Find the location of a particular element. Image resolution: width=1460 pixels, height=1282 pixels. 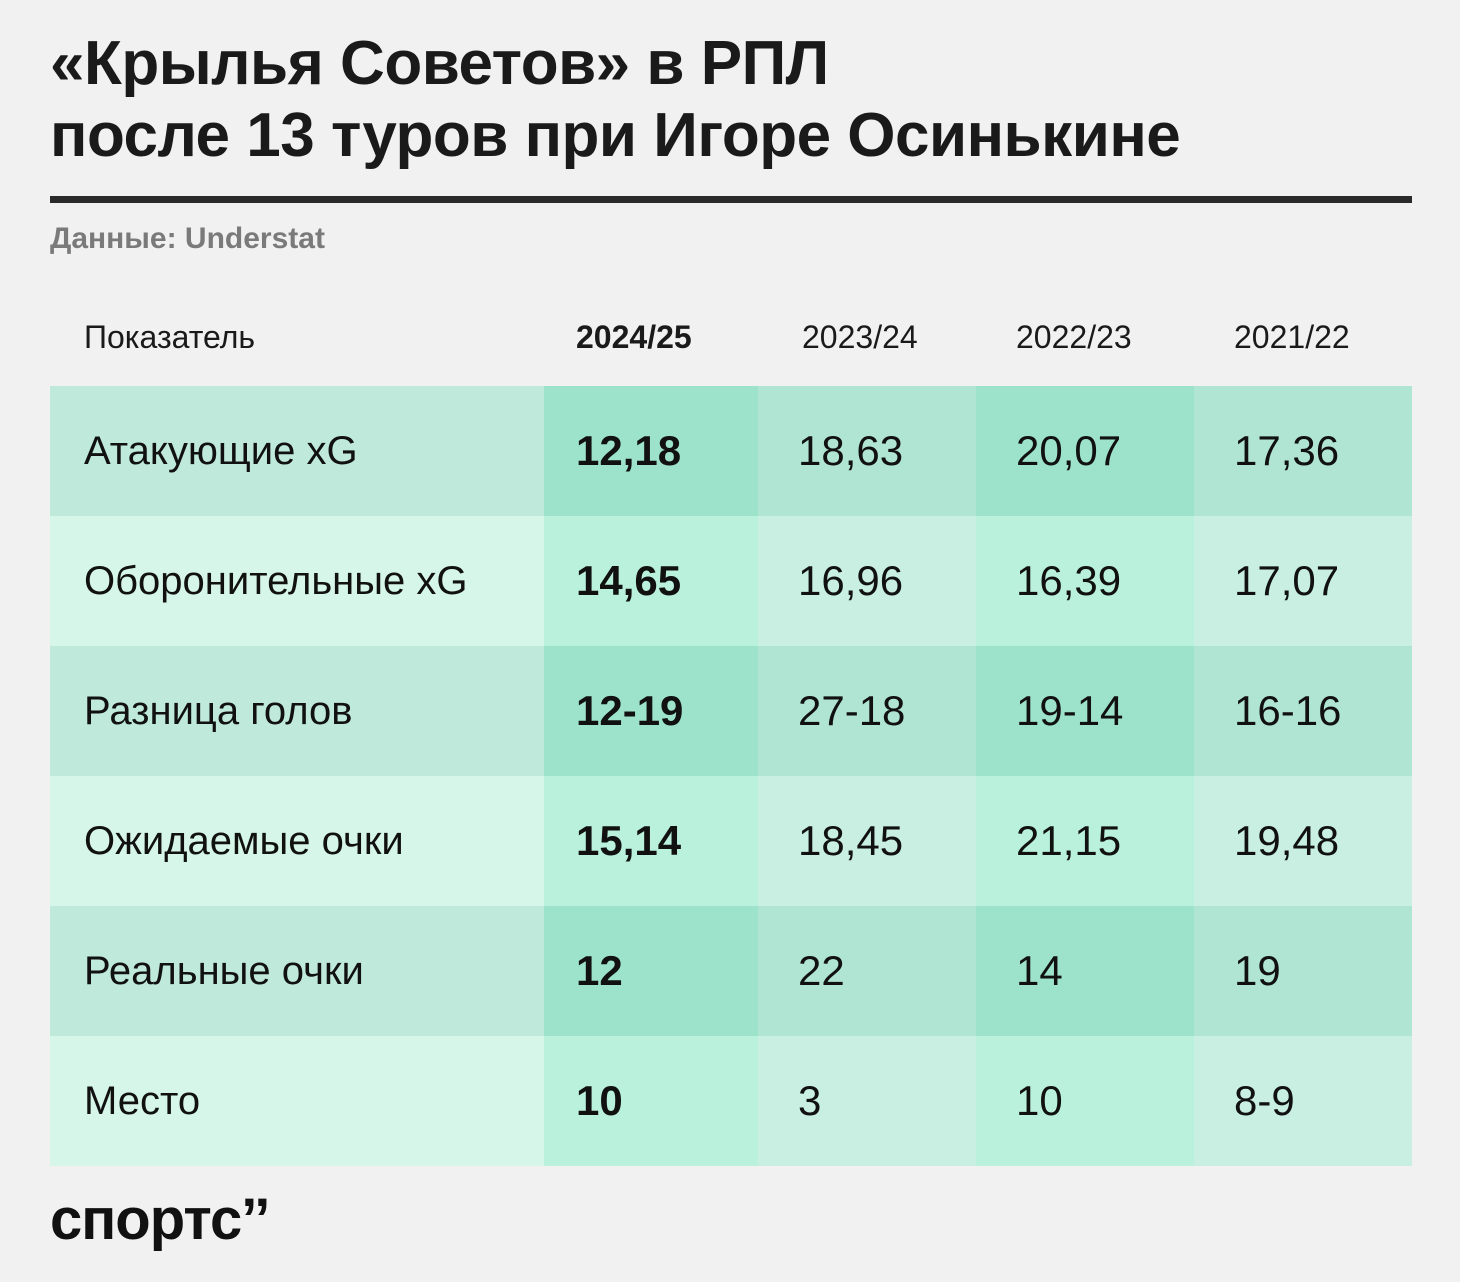

column-header-metric: Показатель is located at coordinates (170, 337).